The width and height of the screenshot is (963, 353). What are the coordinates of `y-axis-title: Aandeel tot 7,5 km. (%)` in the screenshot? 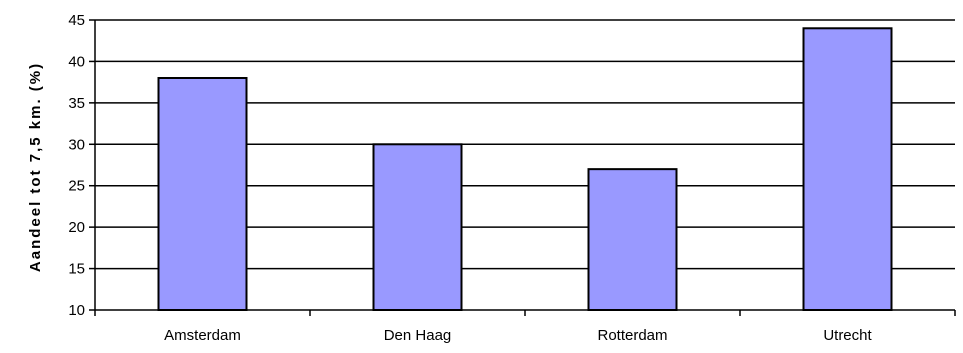 It's located at (35, 167).